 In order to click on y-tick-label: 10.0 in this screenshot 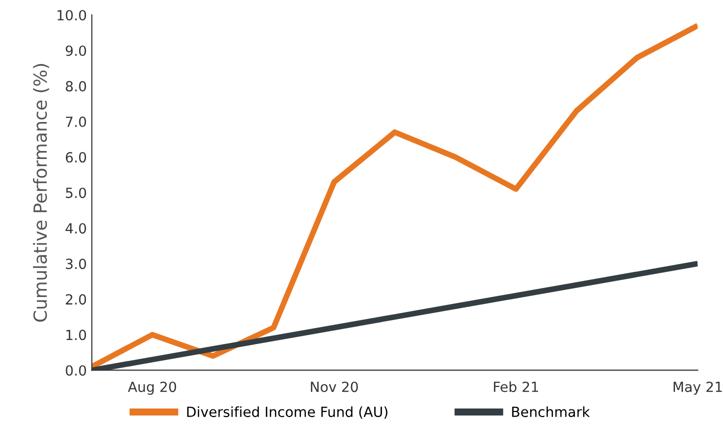, I will do `click(72, 15)`.